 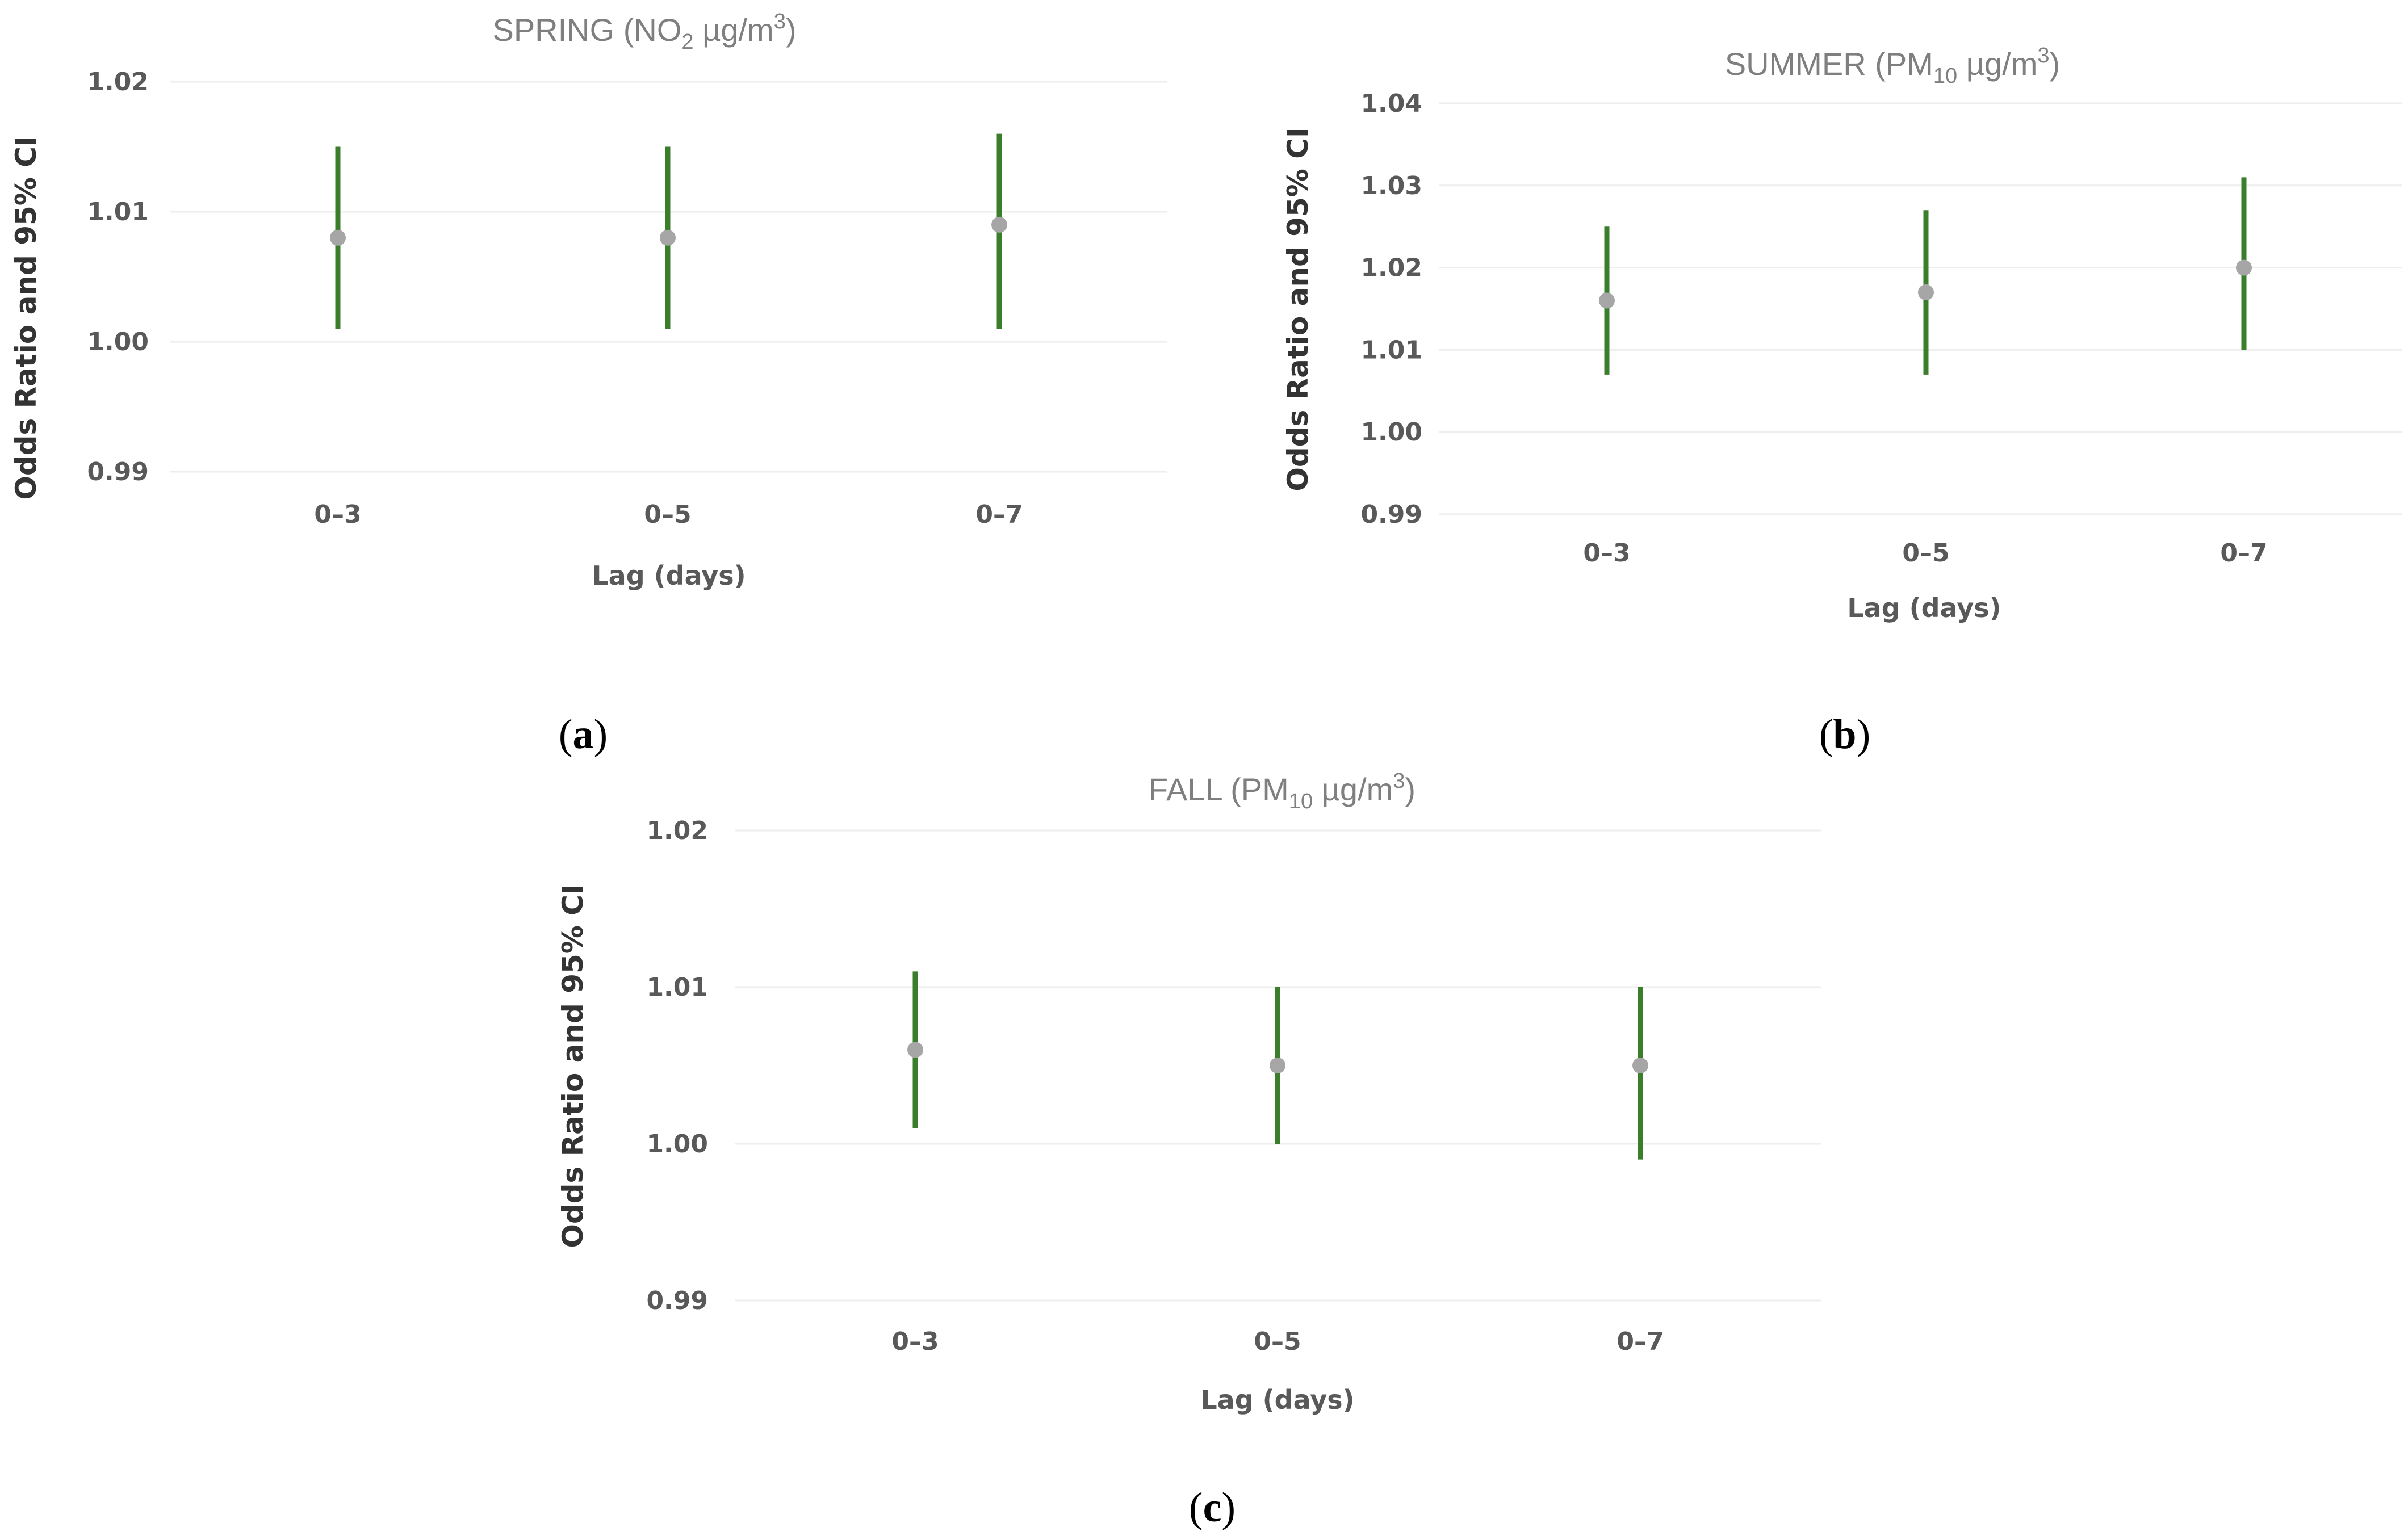 I want to click on x-tick-labels-a: 0–3 0–5 0–7, so click(x=668, y=514).